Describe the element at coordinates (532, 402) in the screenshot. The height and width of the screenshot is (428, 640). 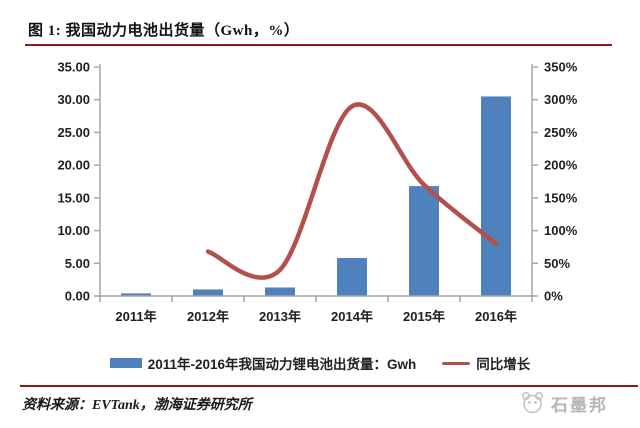
I see `panda-logo-icon` at that location.